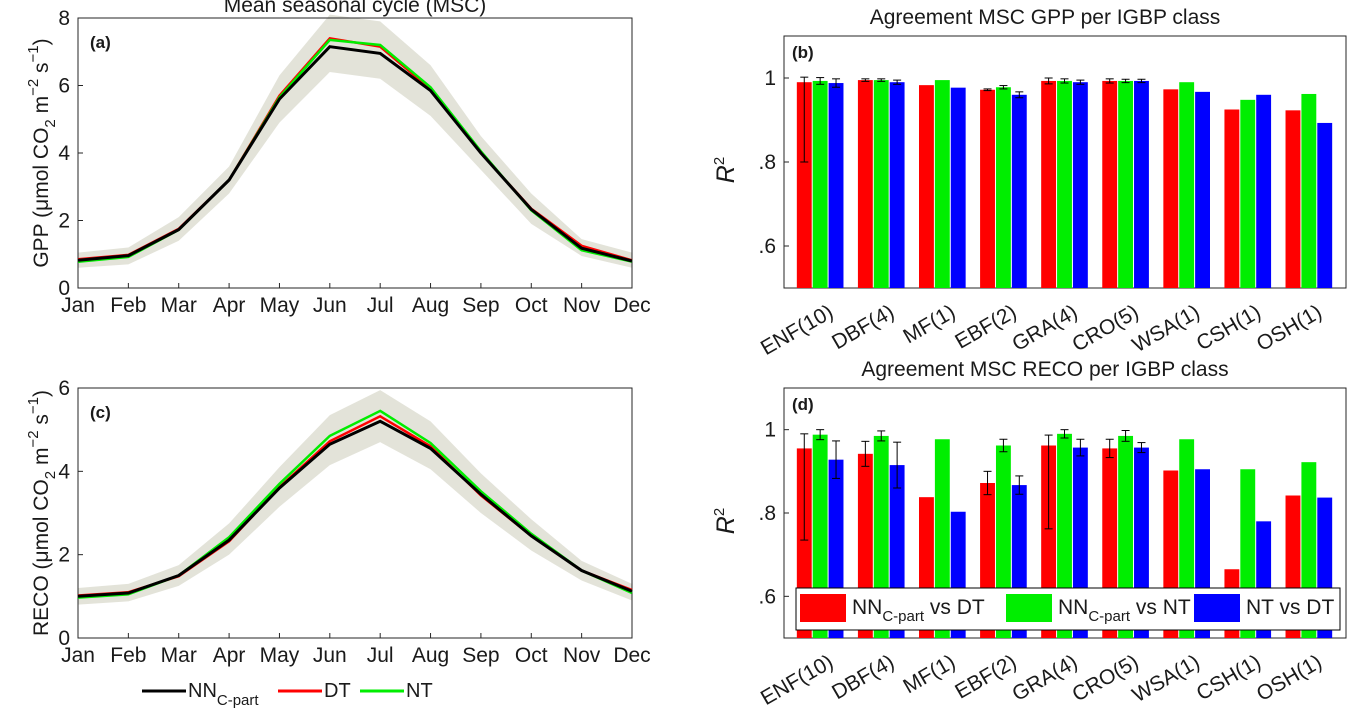 Image resolution: width=1352 pixels, height=710 pixels. Describe the element at coordinates (1290, 607) in the screenshot. I see `legend-label-ntdt: NT vs DT` at that location.